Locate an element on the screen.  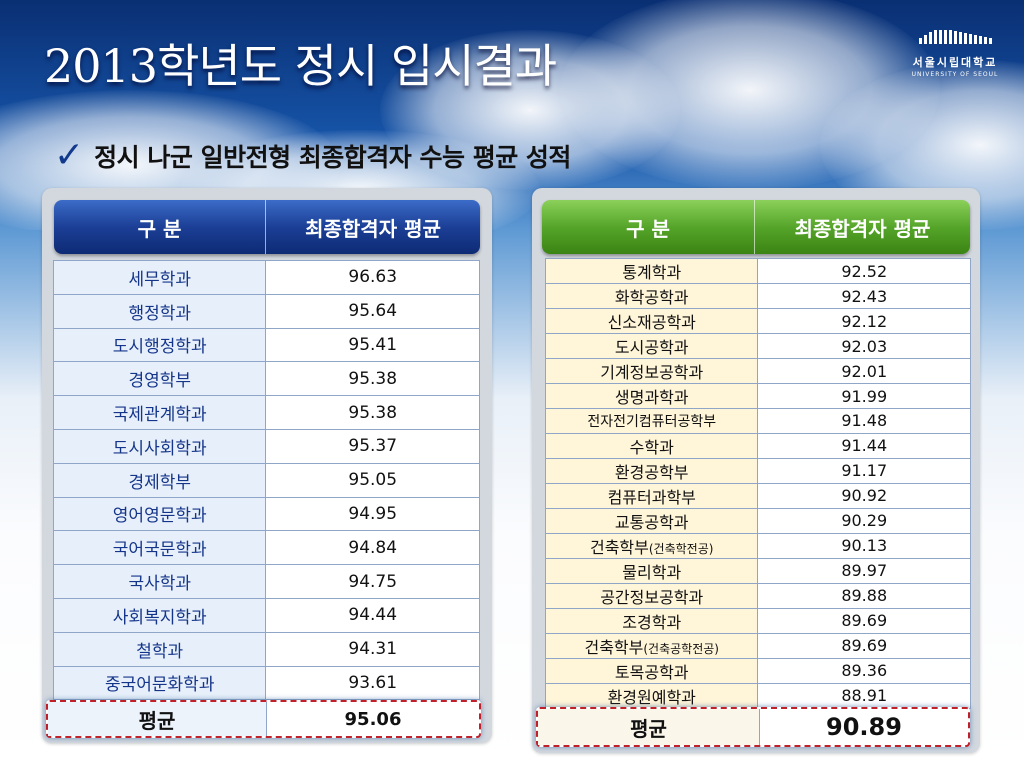
department-name: 환경공학부 is located at coordinates (651, 470).